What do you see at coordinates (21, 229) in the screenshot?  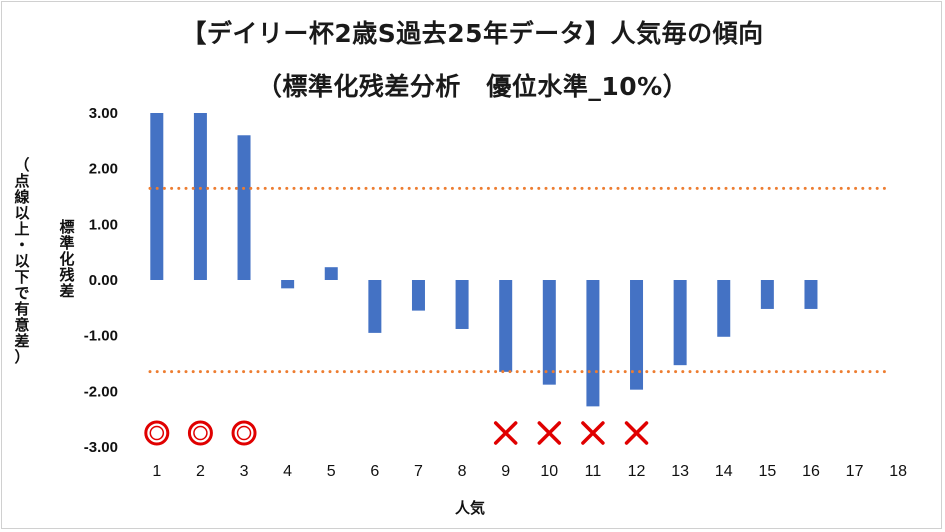 I see `y-axis-subtitle-char: 上` at bounding box center [21, 229].